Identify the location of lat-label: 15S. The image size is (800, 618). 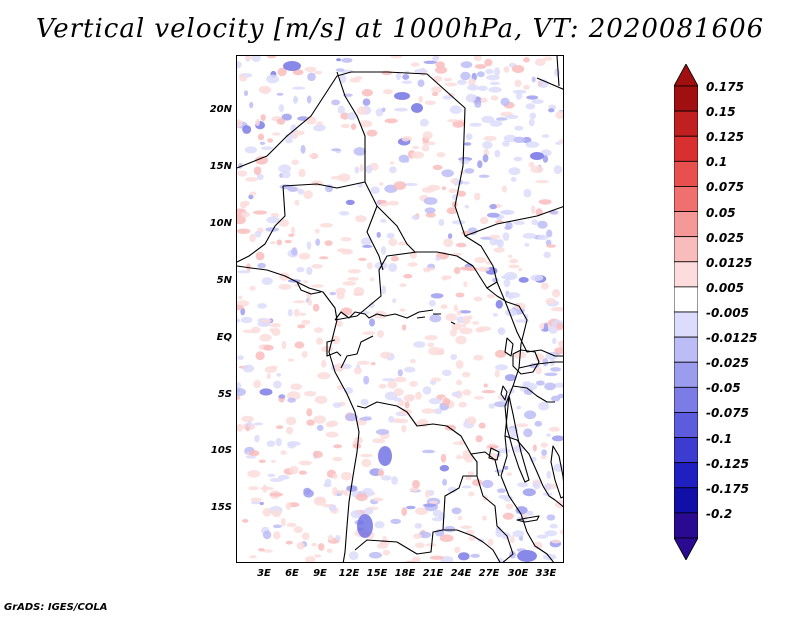
(221, 507).